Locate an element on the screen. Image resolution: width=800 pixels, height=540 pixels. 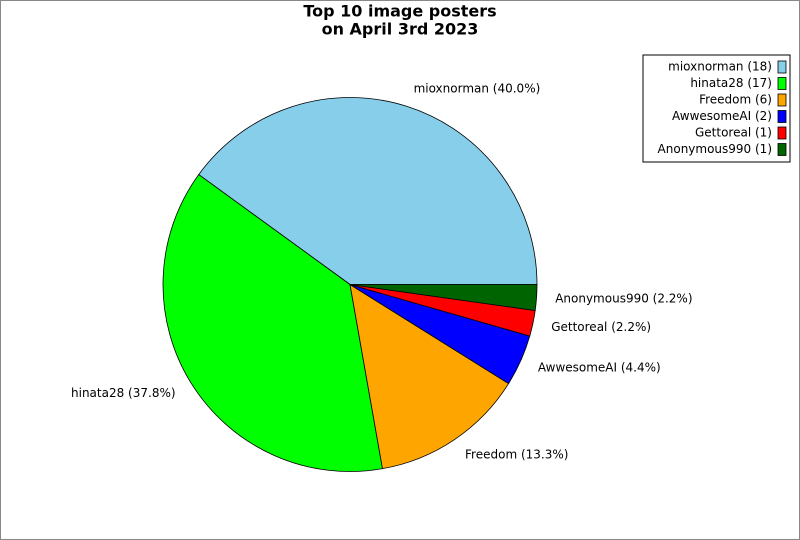
slice-label: hinata28 (37.8%) is located at coordinates (123, 393).